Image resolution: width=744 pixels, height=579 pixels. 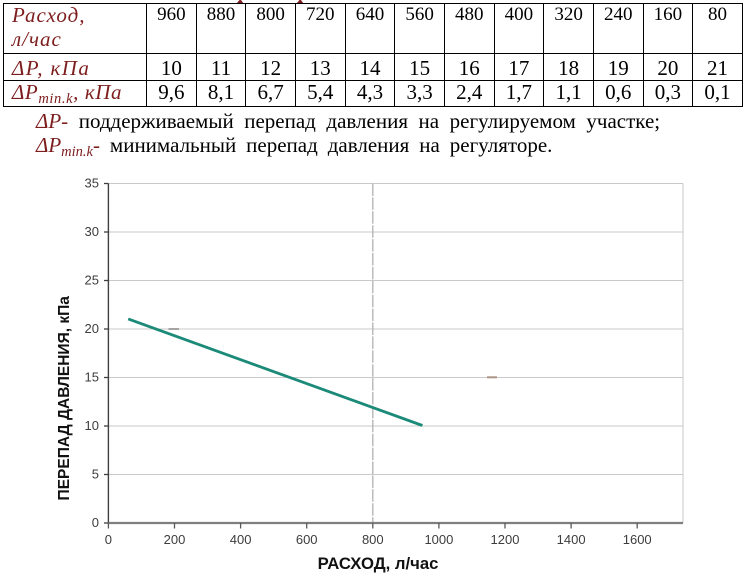 I want to click on svg-text: 20, so click(x=92, y=328).